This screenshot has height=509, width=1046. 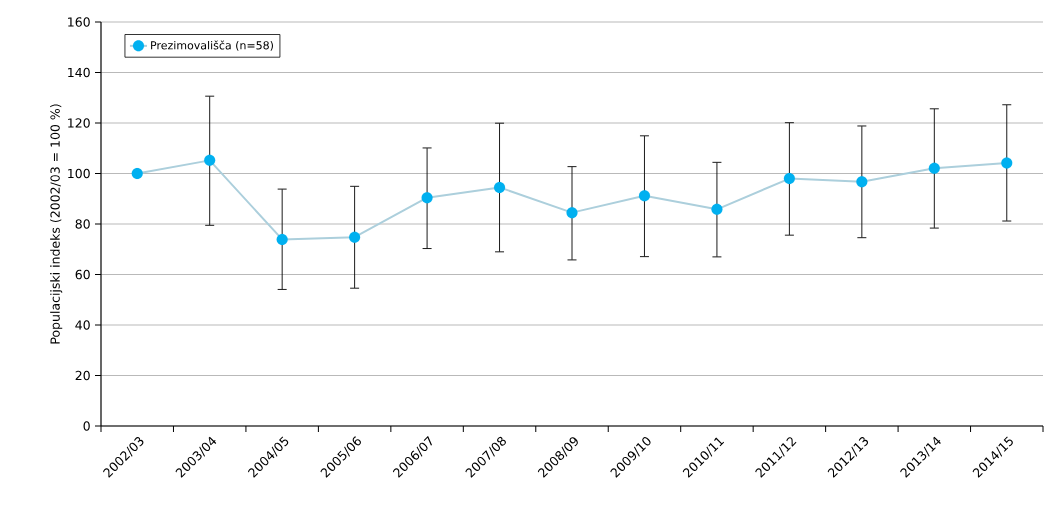 I want to click on y-tick-label: 80, so click(x=82, y=224).